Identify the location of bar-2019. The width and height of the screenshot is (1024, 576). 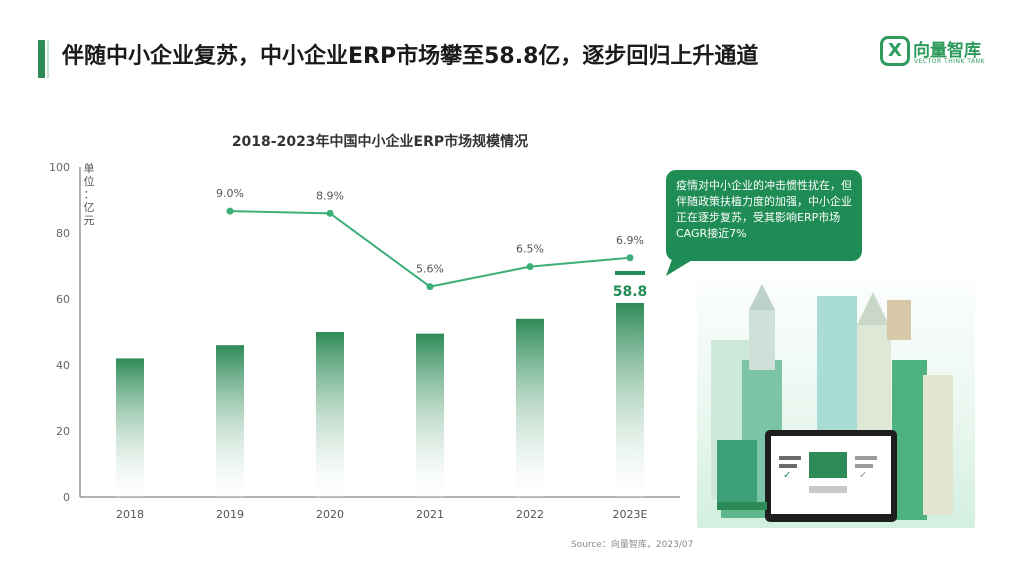
(230, 421).